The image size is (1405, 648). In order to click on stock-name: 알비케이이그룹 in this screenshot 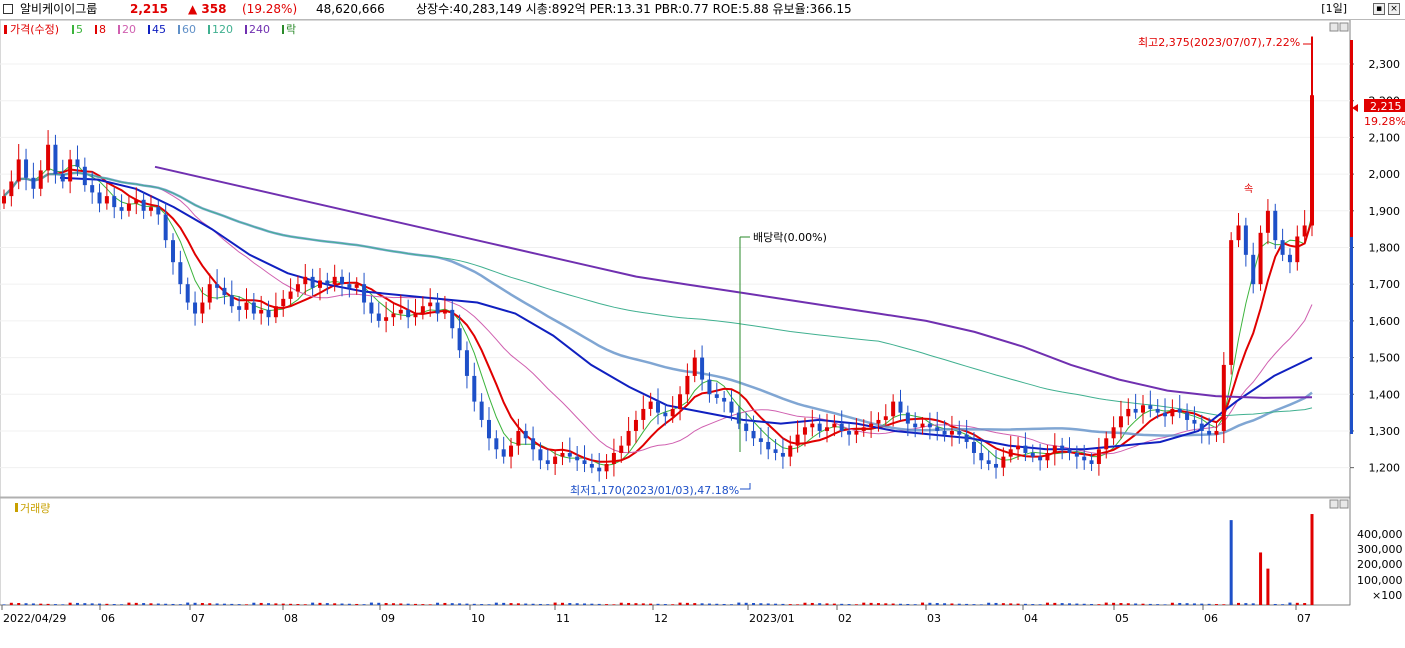, I will do `click(59, 9)`.